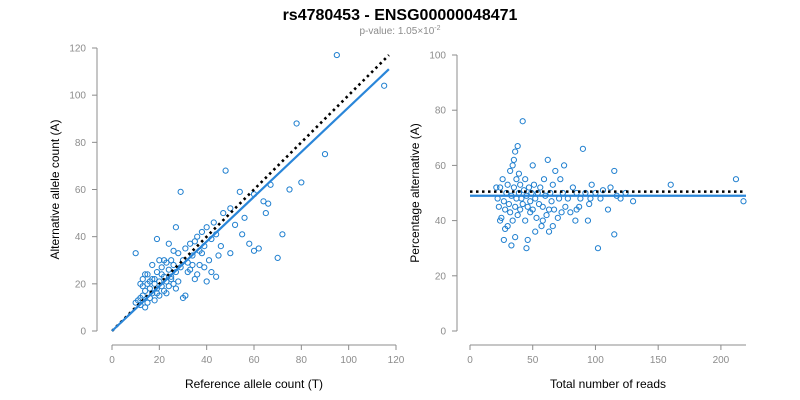 The image size is (800, 400). Describe the element at coordinates (533, 360) in the screenshot. I see `right-x-tick-label: 50` at that location.